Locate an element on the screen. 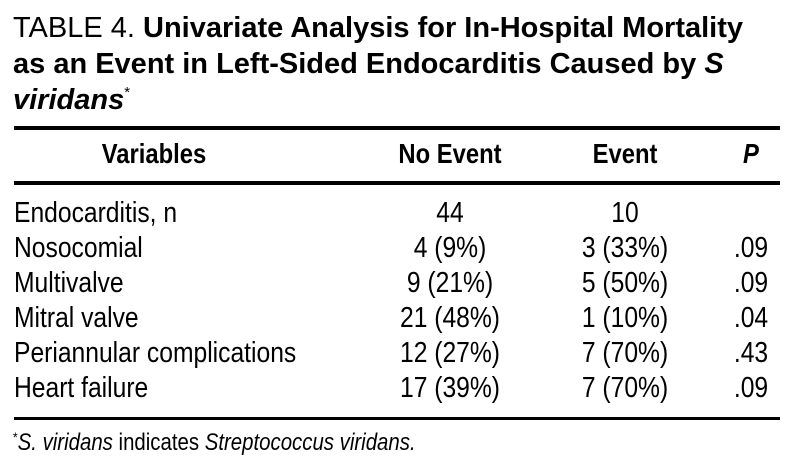 This screenshot has width=792, height=470. organism-name: viridans is located at coordinates (69, 100).